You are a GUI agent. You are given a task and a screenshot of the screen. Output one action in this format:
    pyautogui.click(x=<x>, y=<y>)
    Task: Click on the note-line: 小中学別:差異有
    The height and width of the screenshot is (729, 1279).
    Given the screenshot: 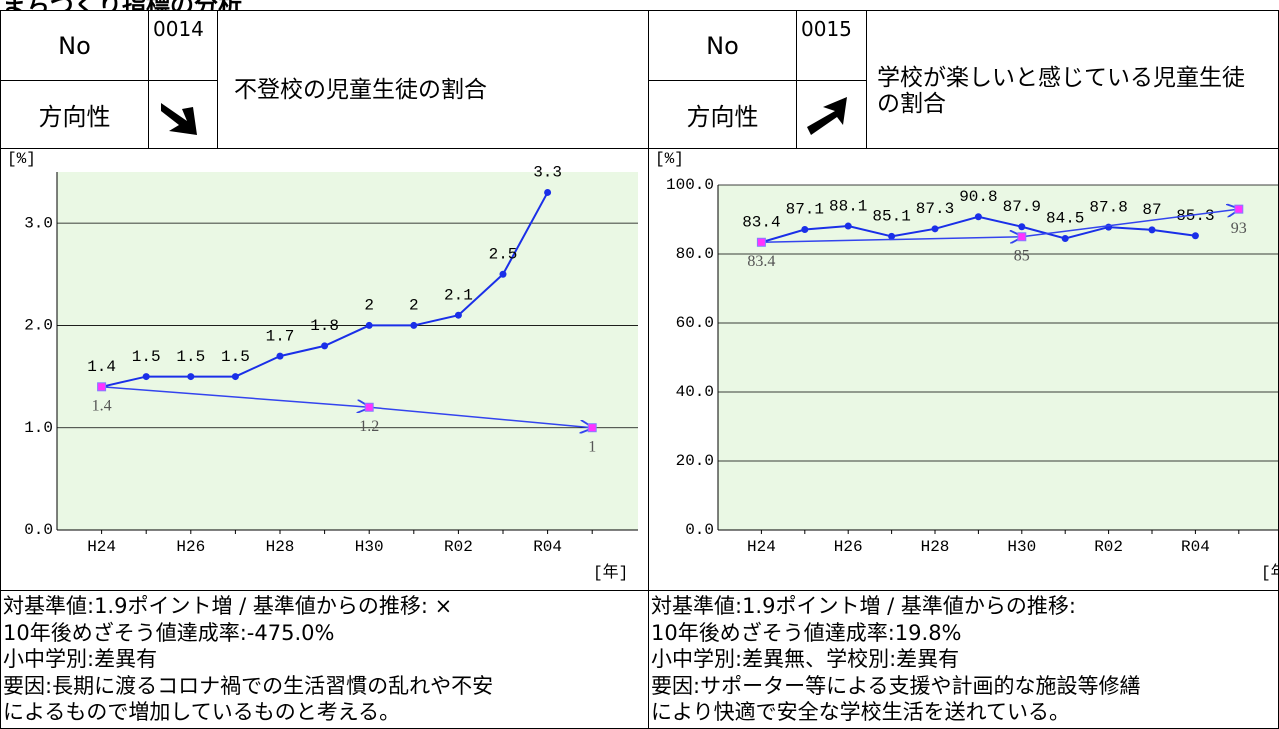 What is the action you would take?
    pyautogui.click(x=80, y=659)
    